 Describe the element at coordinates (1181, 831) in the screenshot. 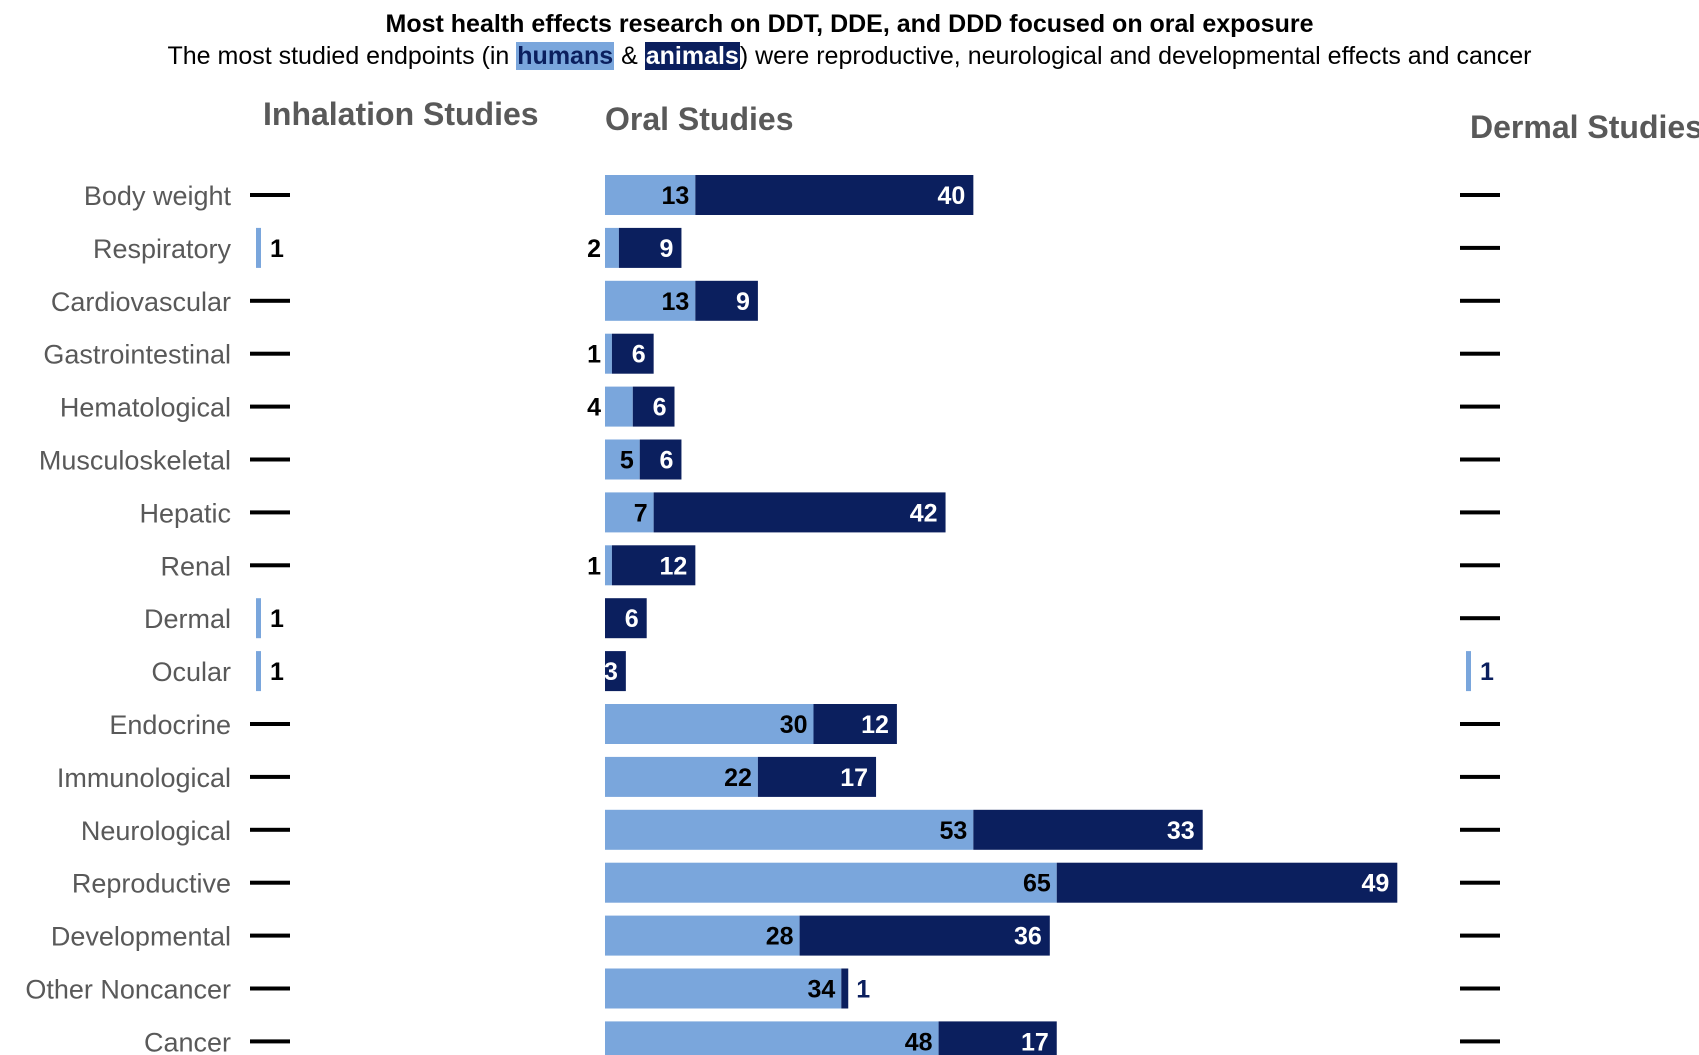

I see `oral-animals-value-neurological: 33` at that location.